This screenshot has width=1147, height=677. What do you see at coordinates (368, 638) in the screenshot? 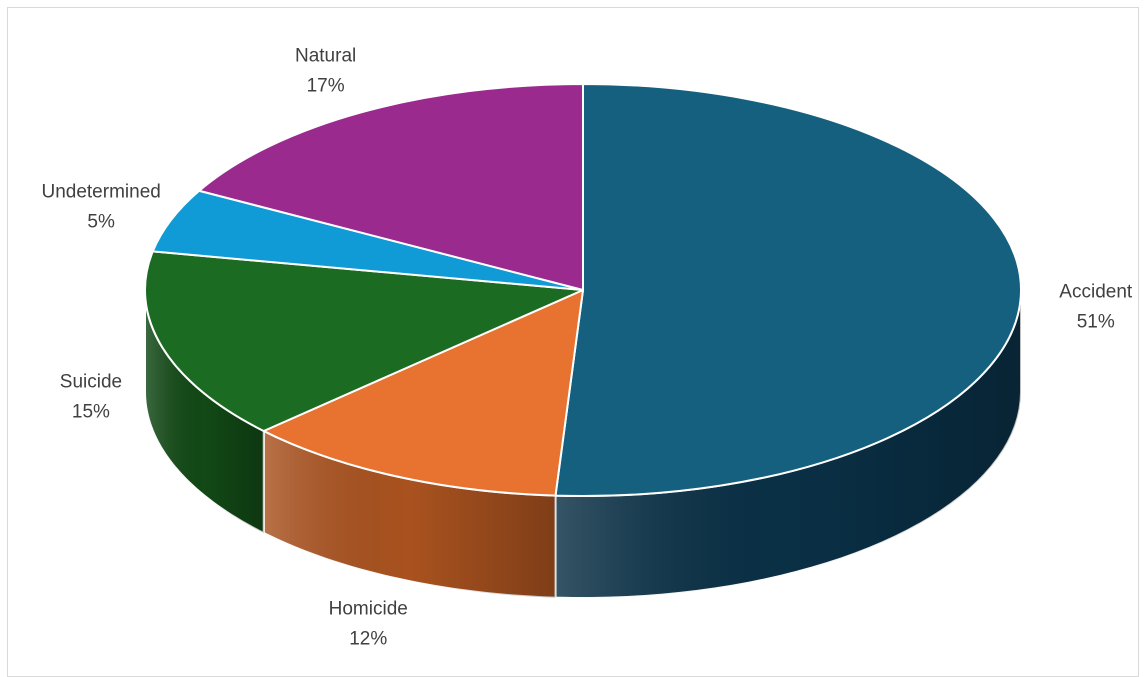
I see `data-label-percent: 12%` at bounding box center [368, 638].